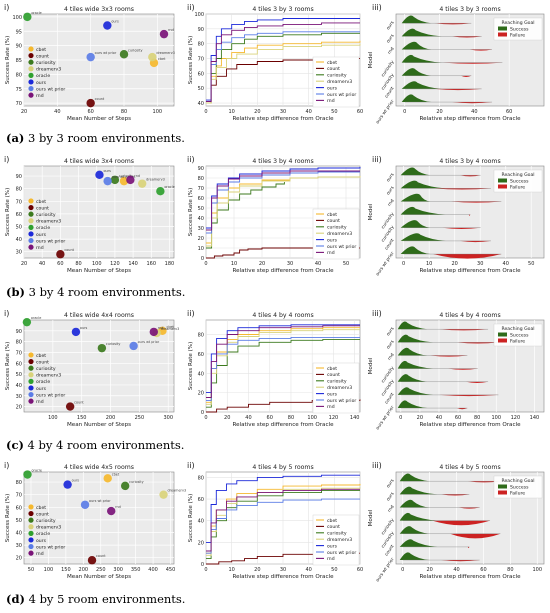 Image resolution: width=550 pixels, height=613 pixels. I want to click on point-label: rnd, so click(171, 30).